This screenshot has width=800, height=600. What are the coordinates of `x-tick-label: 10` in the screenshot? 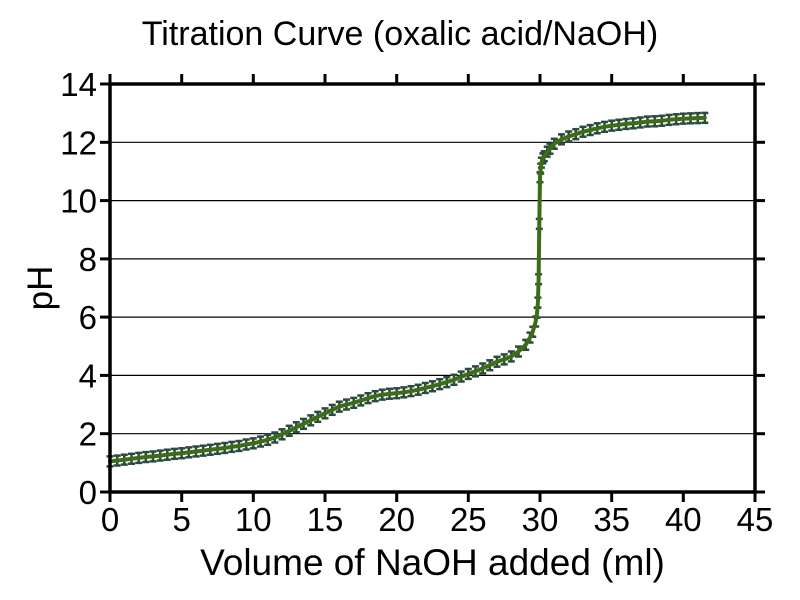 It's located at (253, 519).